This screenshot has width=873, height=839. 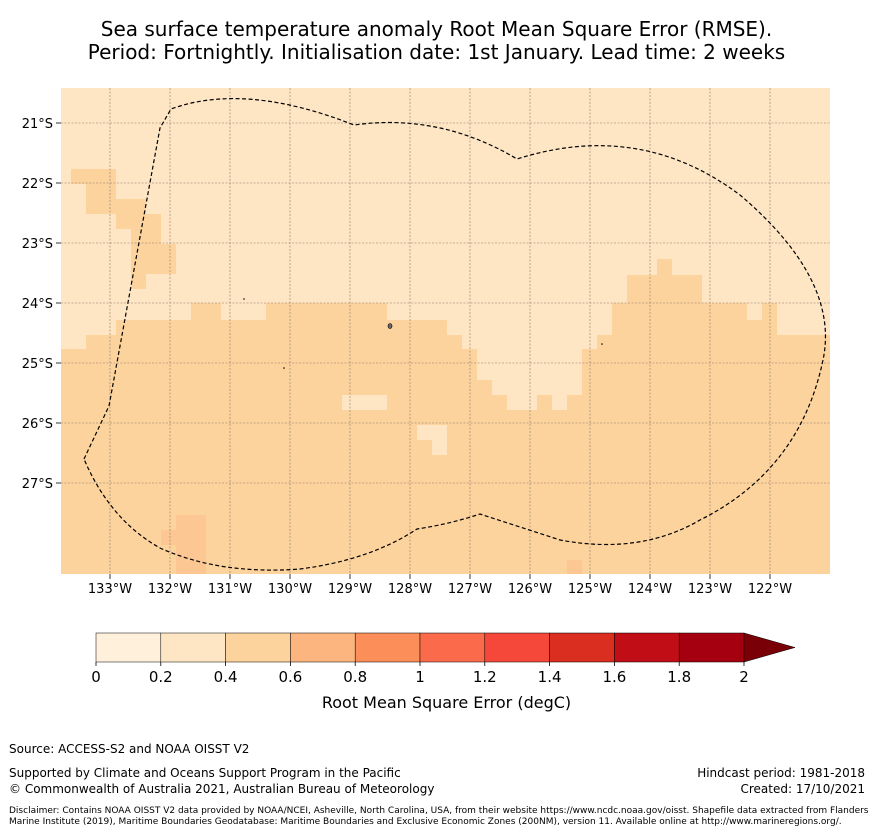 I want to click on colorbar-tick-label: 1.4, so click(x=550, y=677).